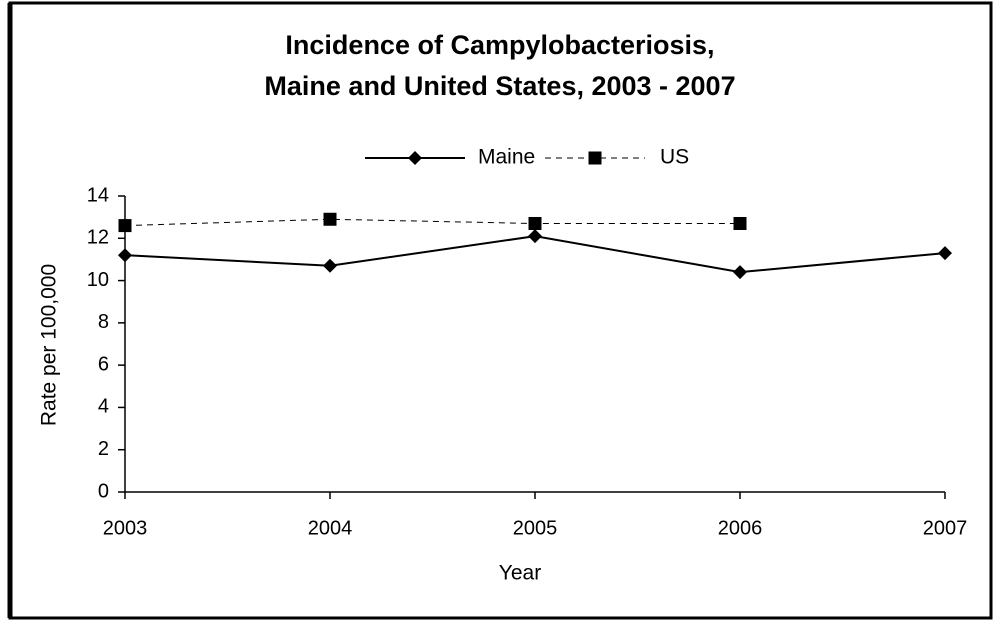  What do you see at coordinates (432, 222) in the screenshot?
I see `series-line` at bounding box center [432, 222].